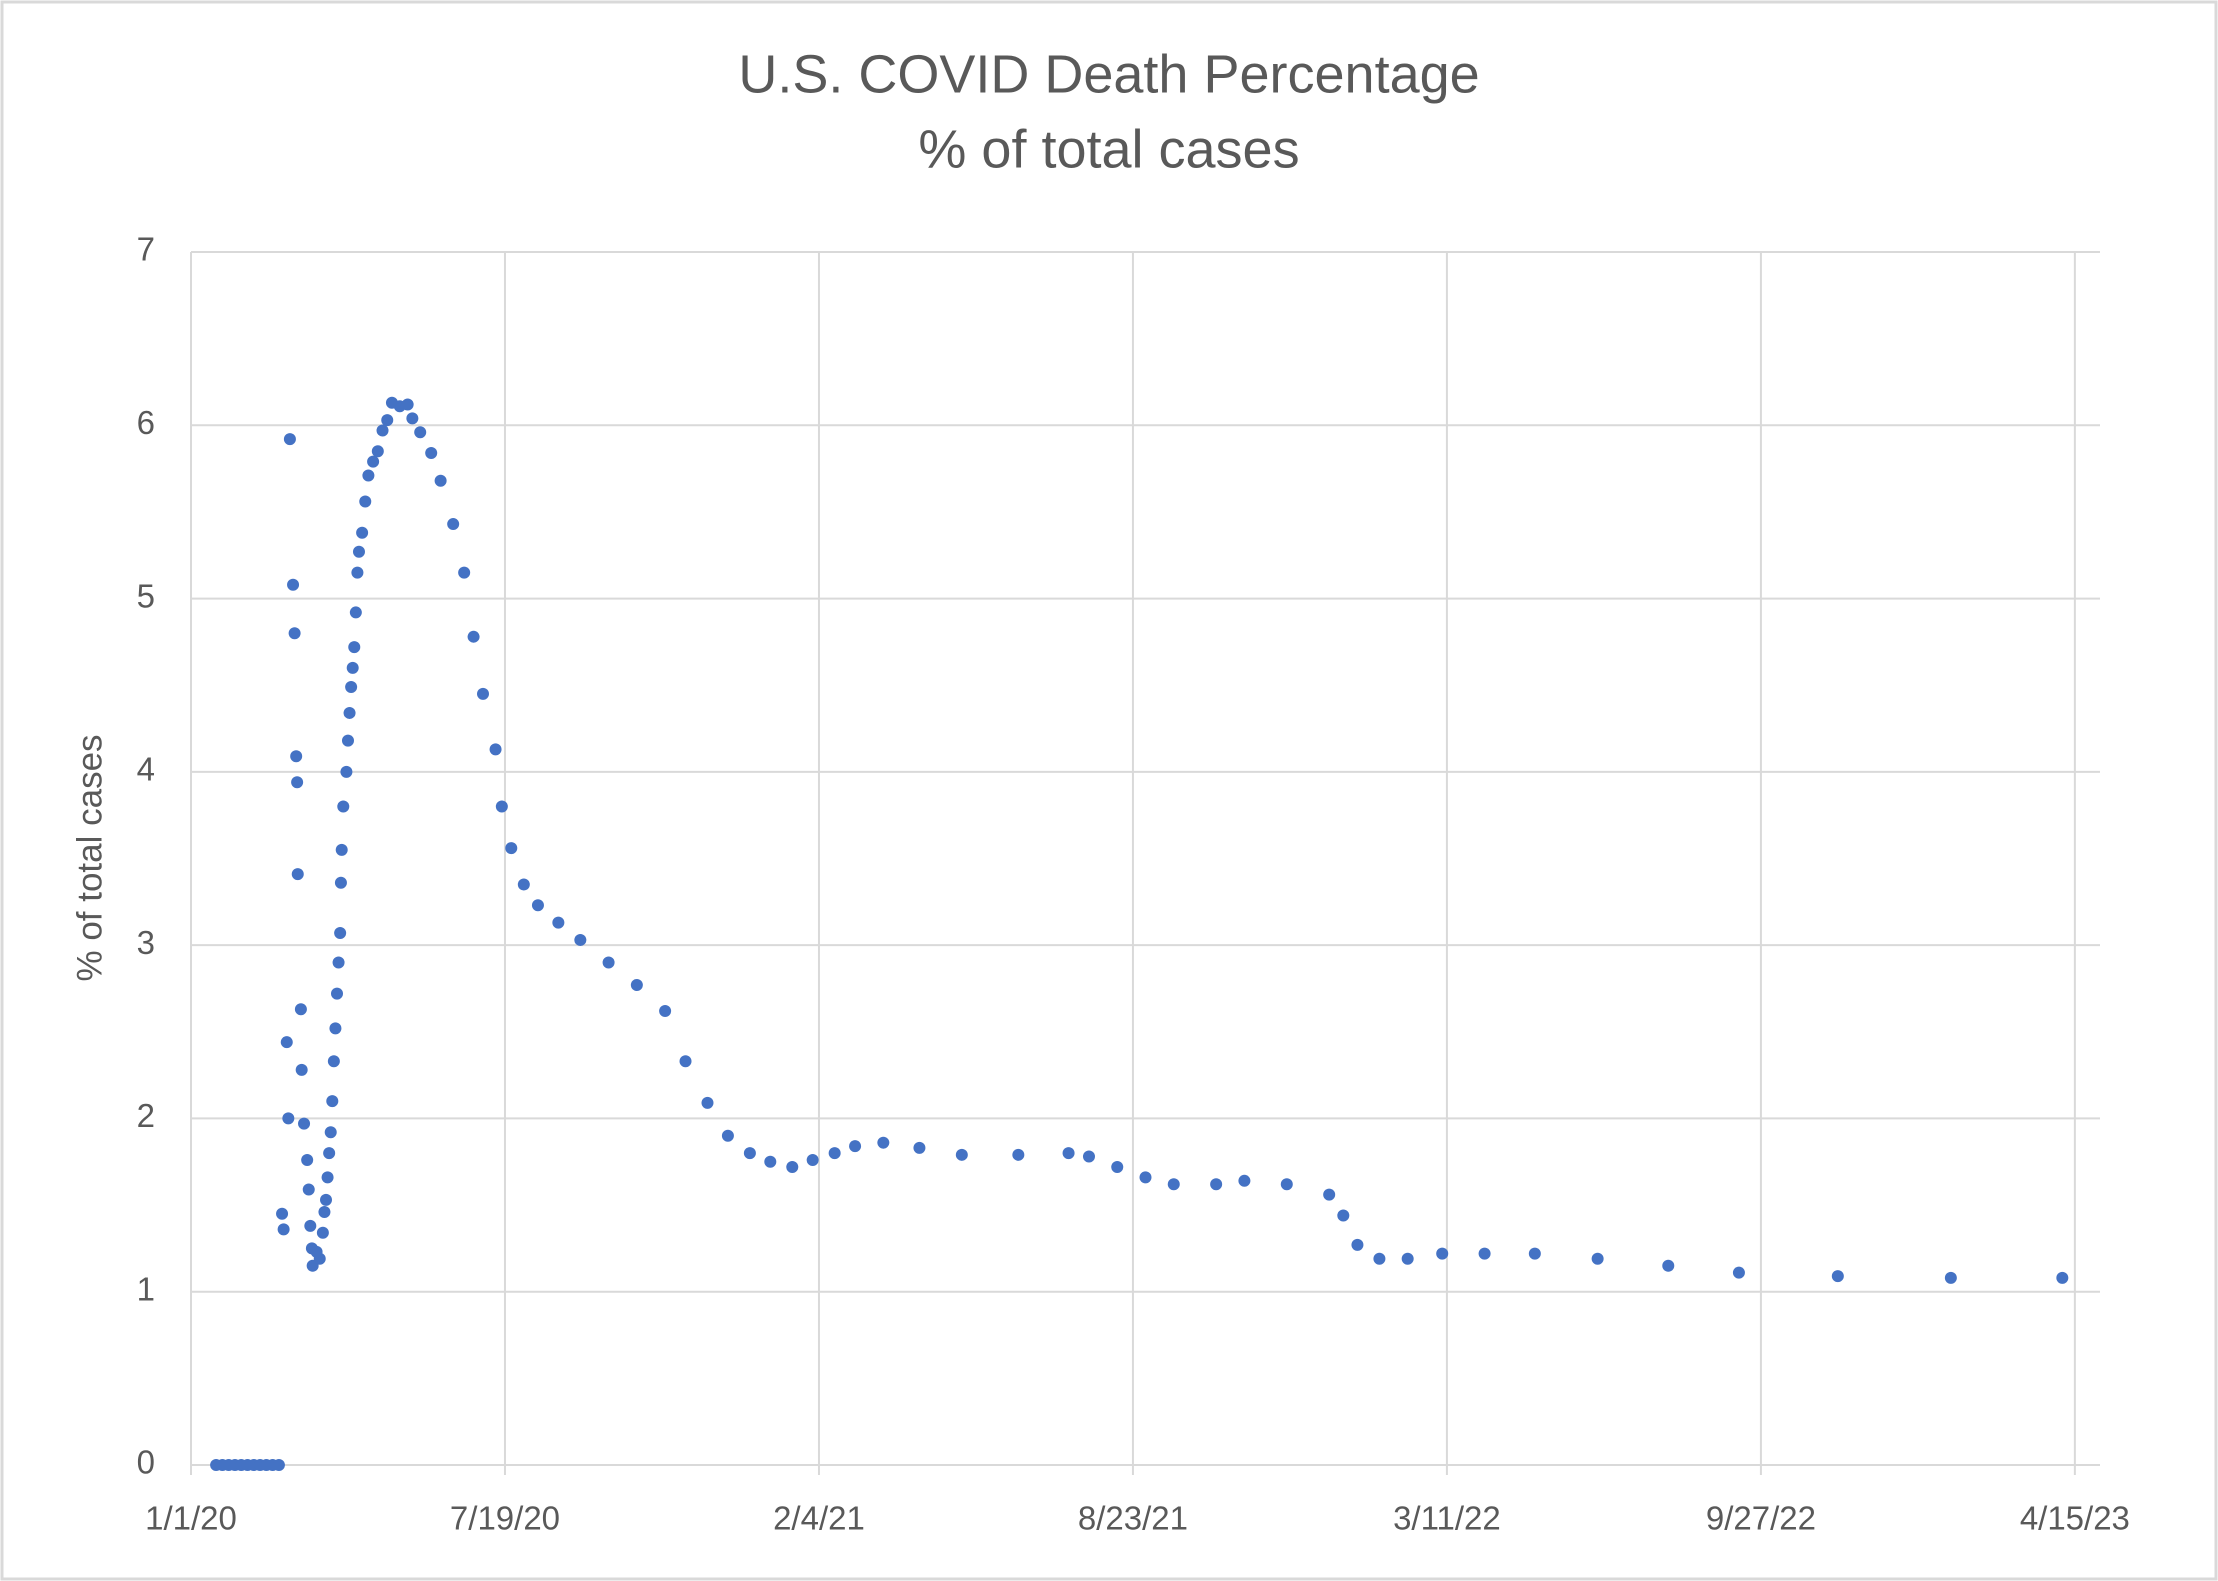 The width and height of the screenshot is (2218, 1581). What do you see at coordinates (146, 1462) in the screenshot?
I see `y-tick-label: 0` at bounding box center [146, 1462].